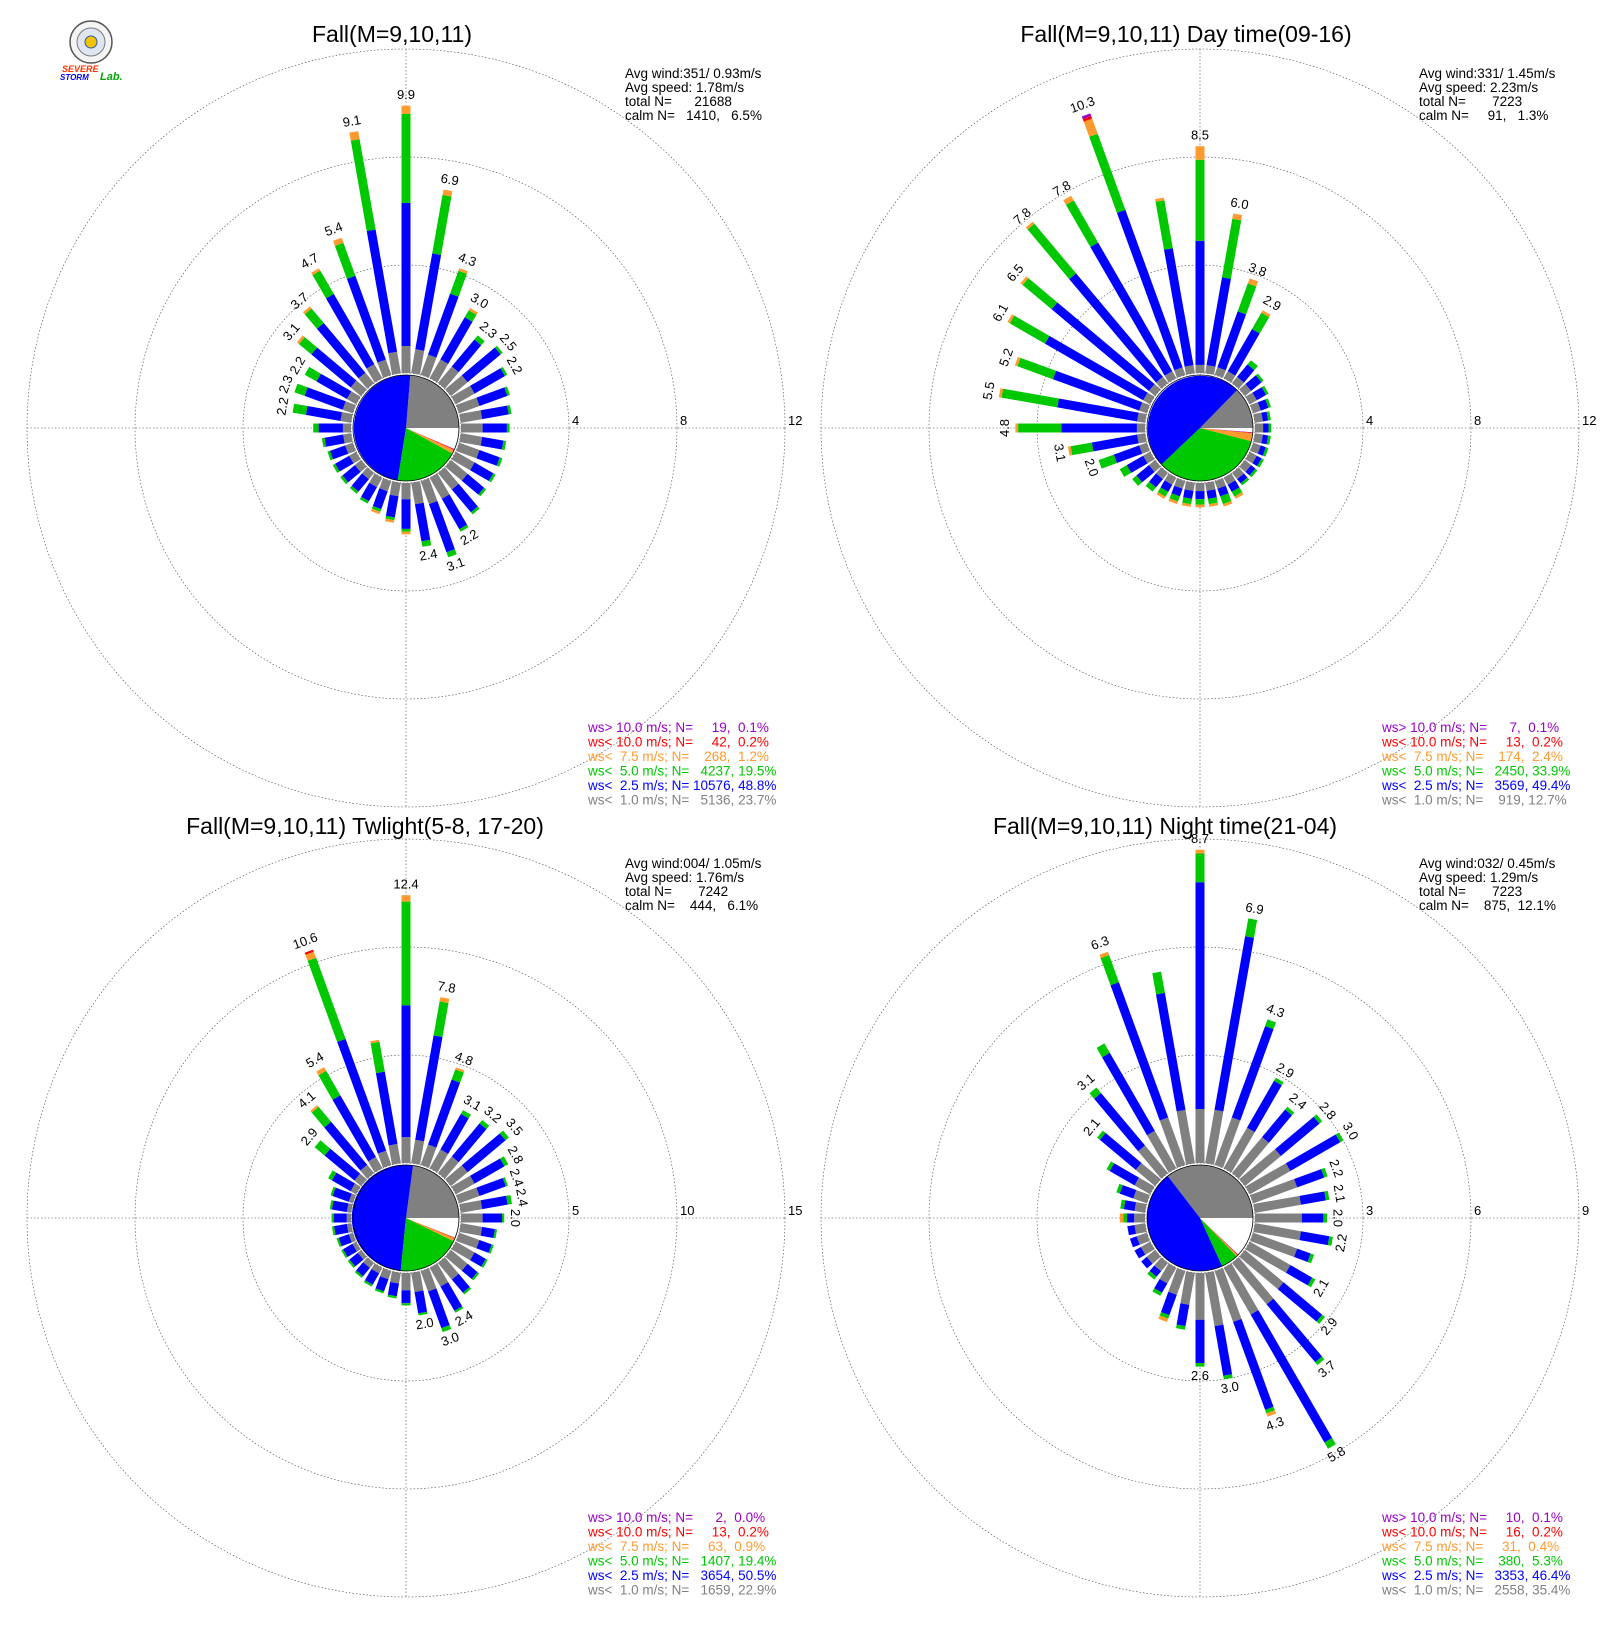 The width and height of the screenshot is (1620, 1640). Describe the element at coordinates (406, 428) in the screenshot. I see `grid-ring` at that location.